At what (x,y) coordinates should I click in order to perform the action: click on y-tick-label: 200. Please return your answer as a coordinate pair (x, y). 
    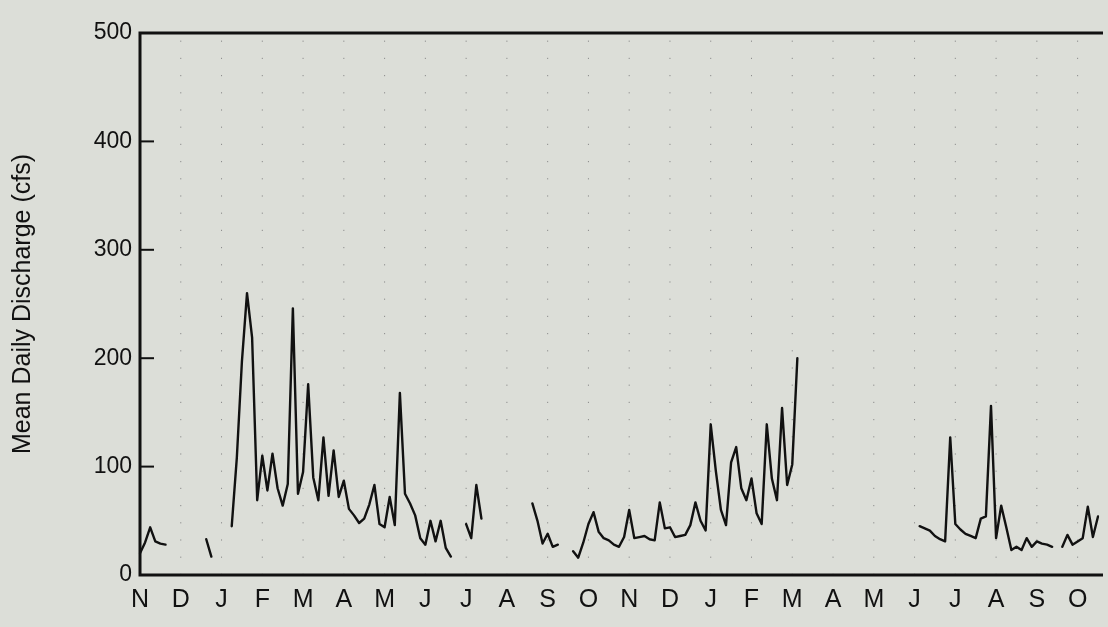
    Looking at the image, I should click on (112, 356).